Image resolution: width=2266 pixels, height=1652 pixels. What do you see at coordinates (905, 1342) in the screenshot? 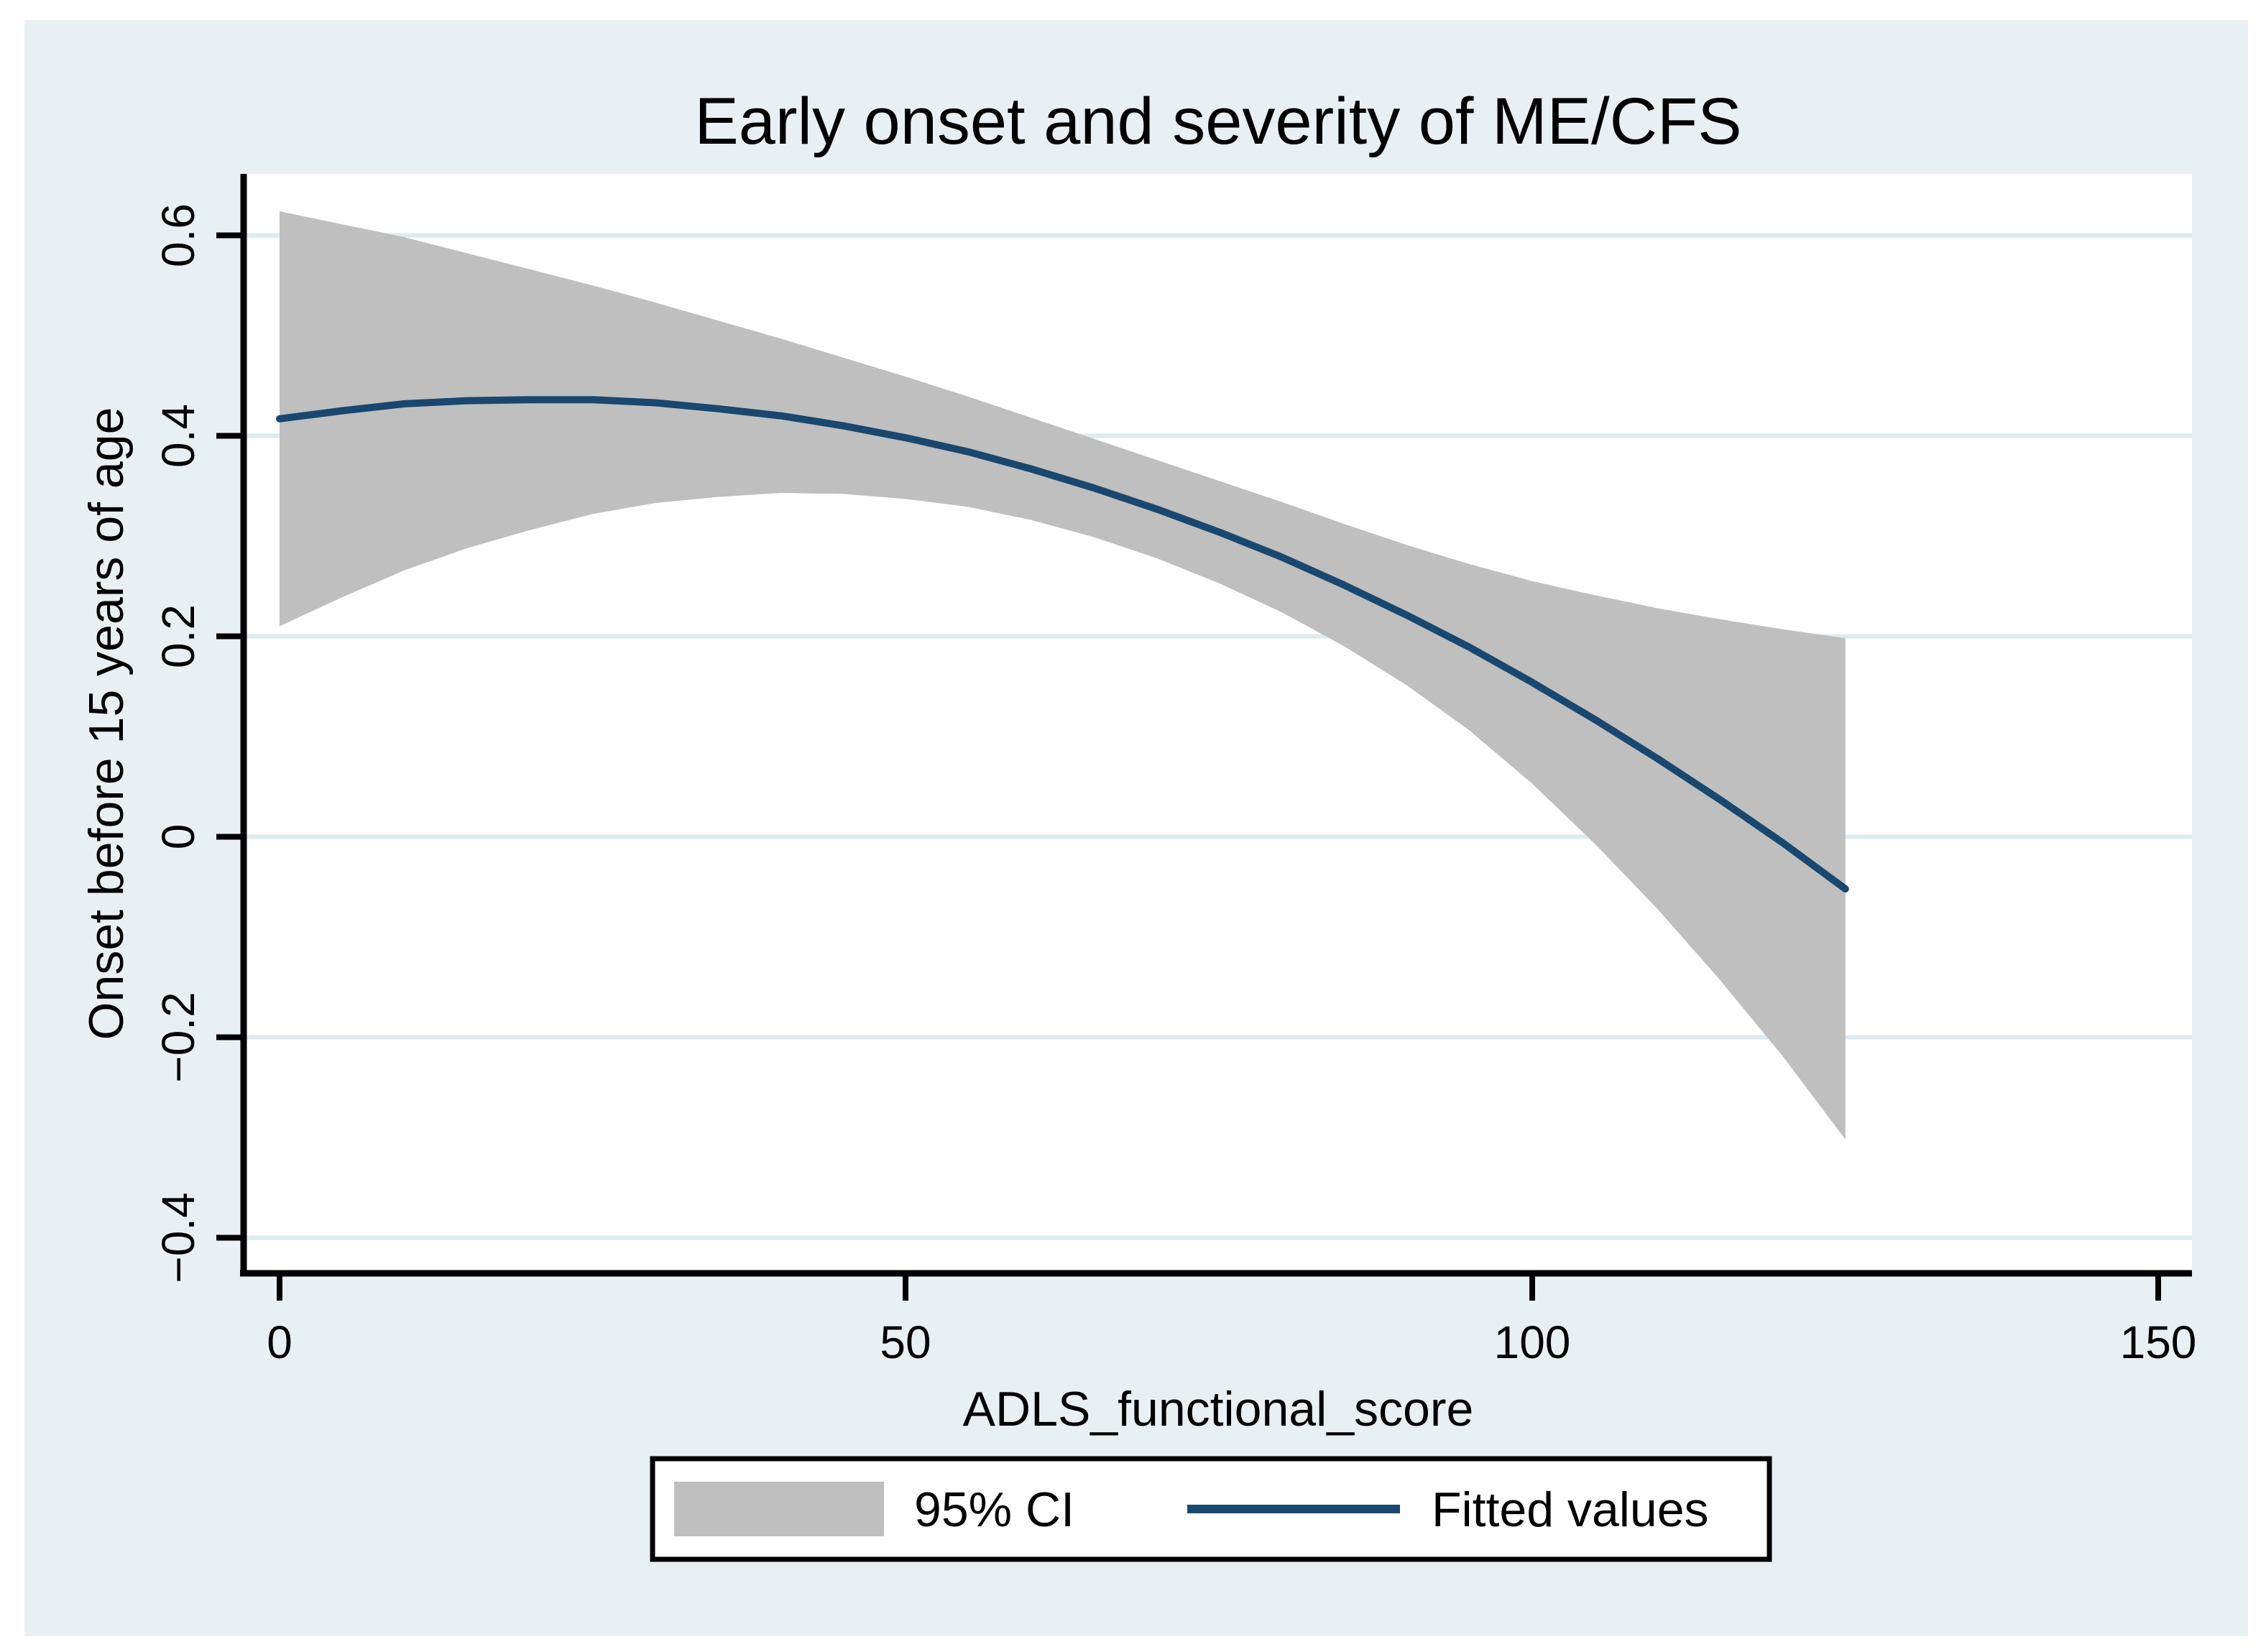
I see `x-tick-label-50: 50` at bounding box center [905, 1342].